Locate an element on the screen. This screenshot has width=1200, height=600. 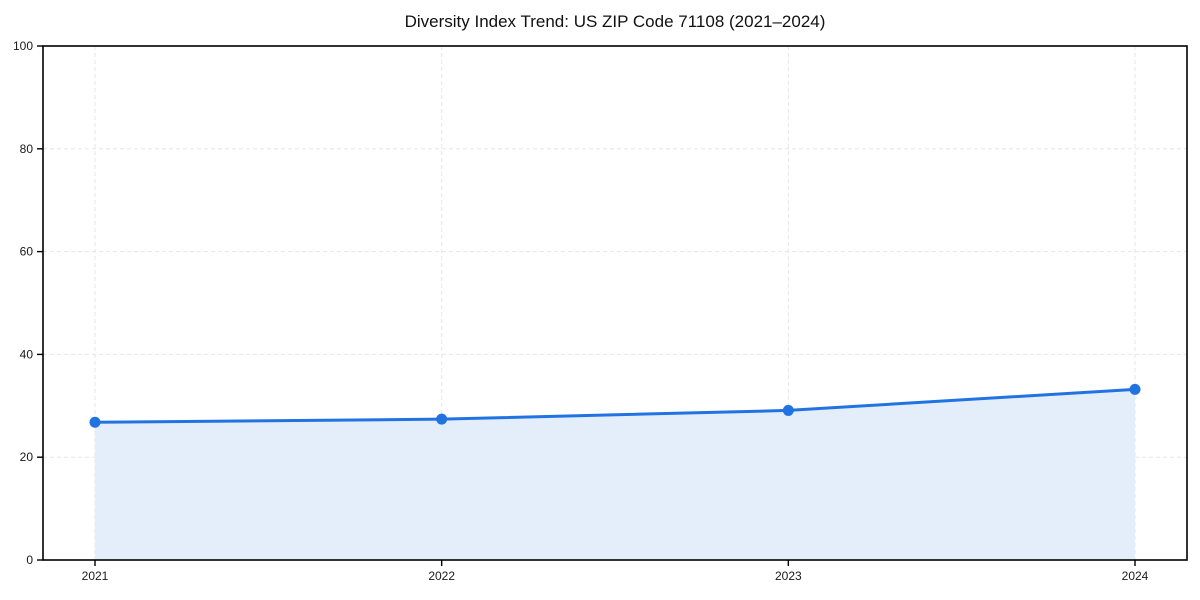
y-tick-label: 20 is located at coordinates (27, 457).